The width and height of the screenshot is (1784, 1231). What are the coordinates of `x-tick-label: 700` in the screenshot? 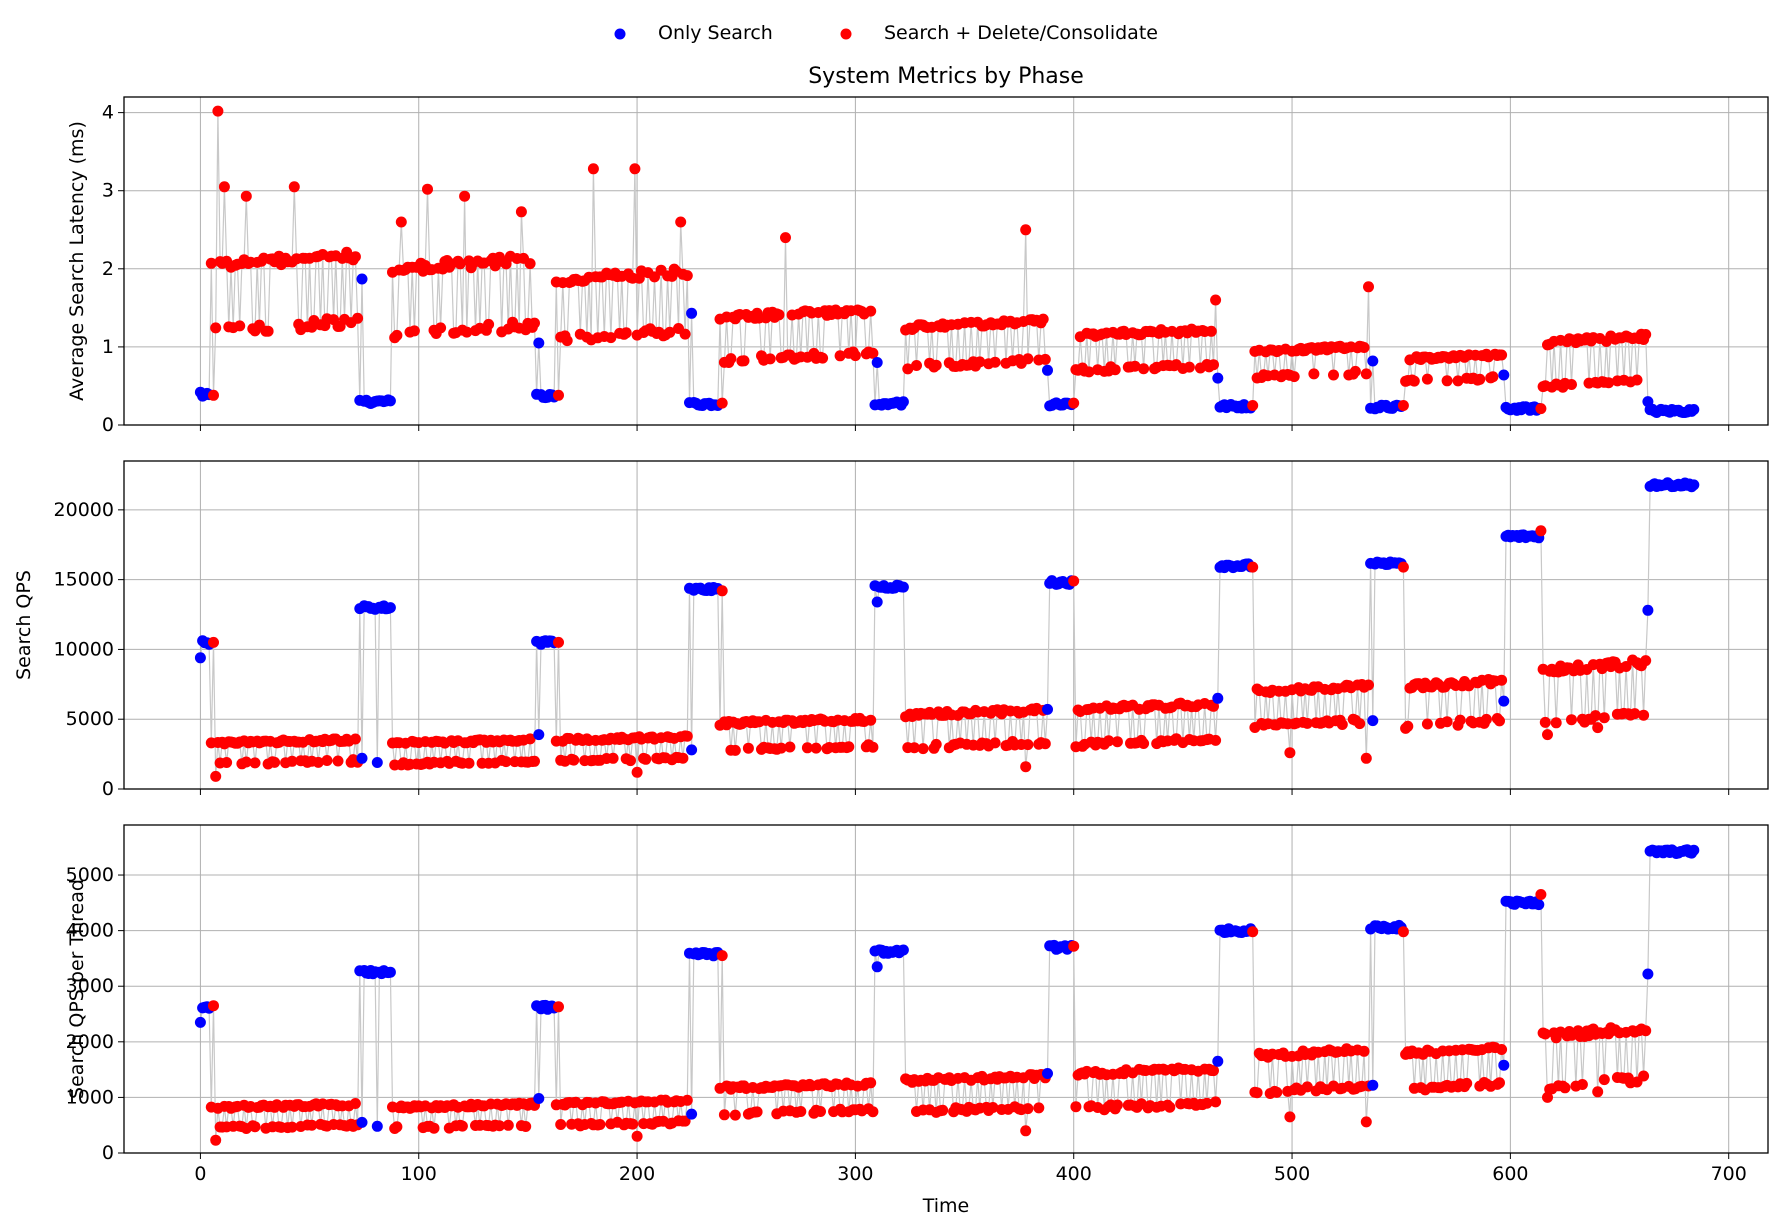 It's located at (1729, 1174).